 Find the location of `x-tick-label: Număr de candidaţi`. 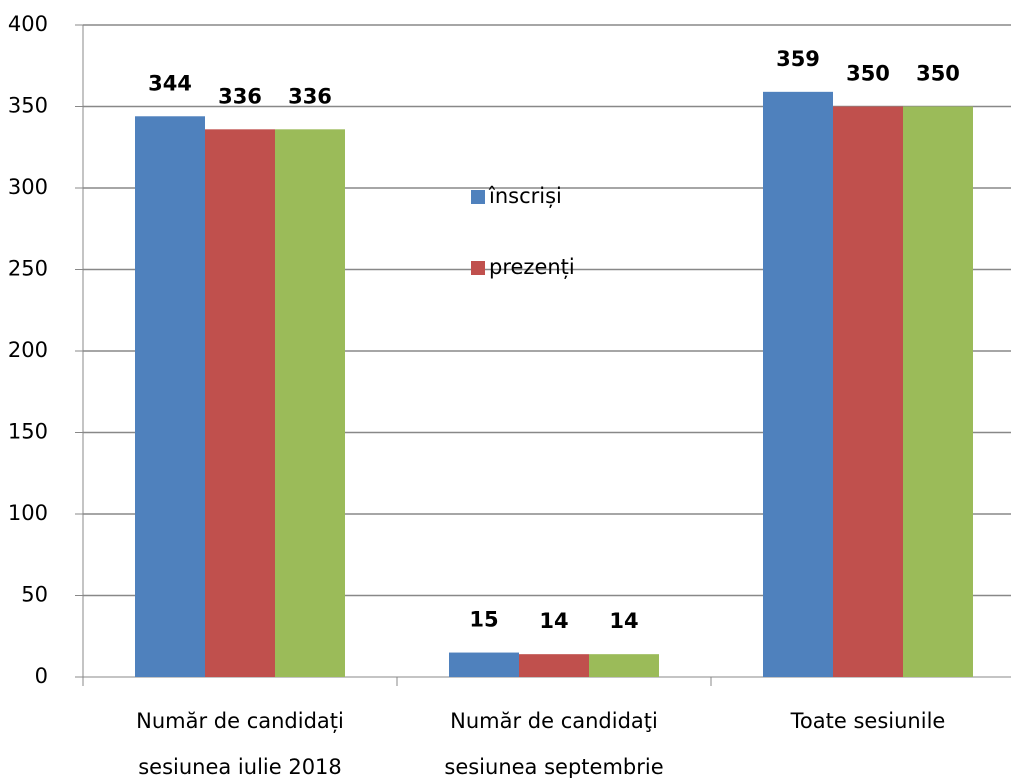

x-tick-label: Număr de candidaţi is located at coordinates (554, 721).